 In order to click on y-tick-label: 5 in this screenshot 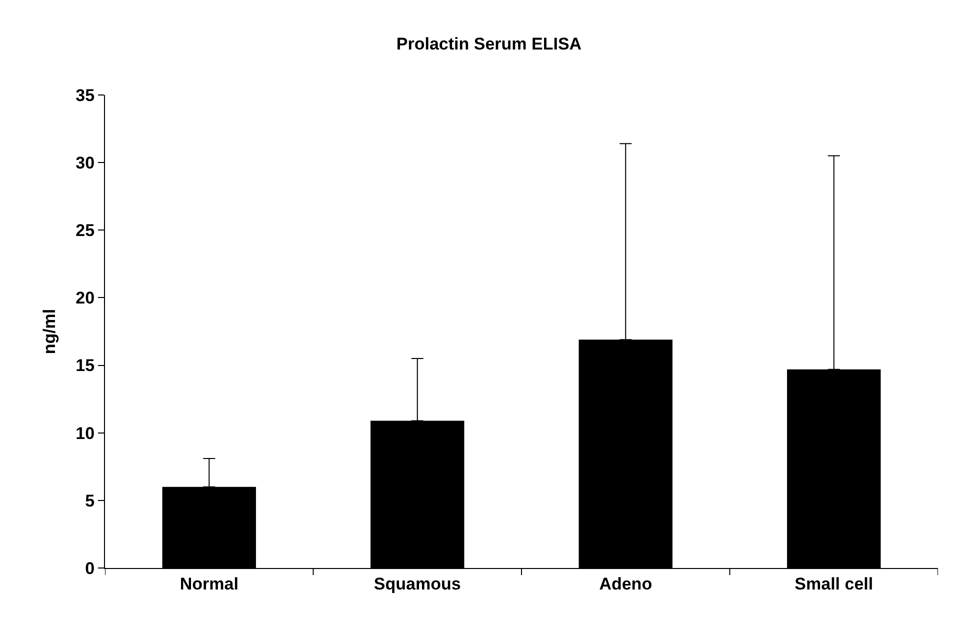, I will do `click(90, 500)`.